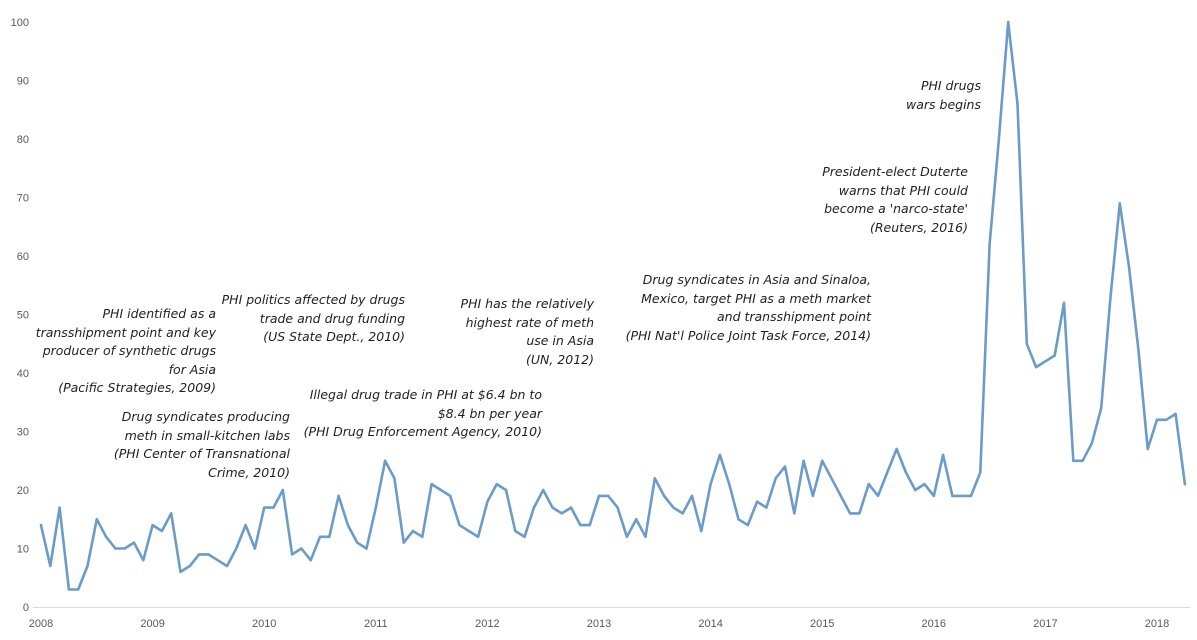 This screenshot has width=1197, height=640. Describe the element at coordinates (23, 374) in the screenshot. I see `y-tick-label: 40` at that location.